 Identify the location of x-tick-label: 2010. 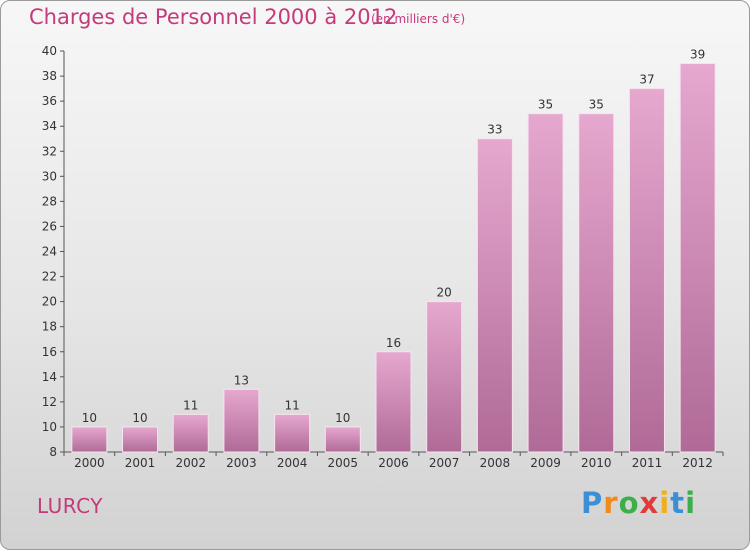
(596, 463).